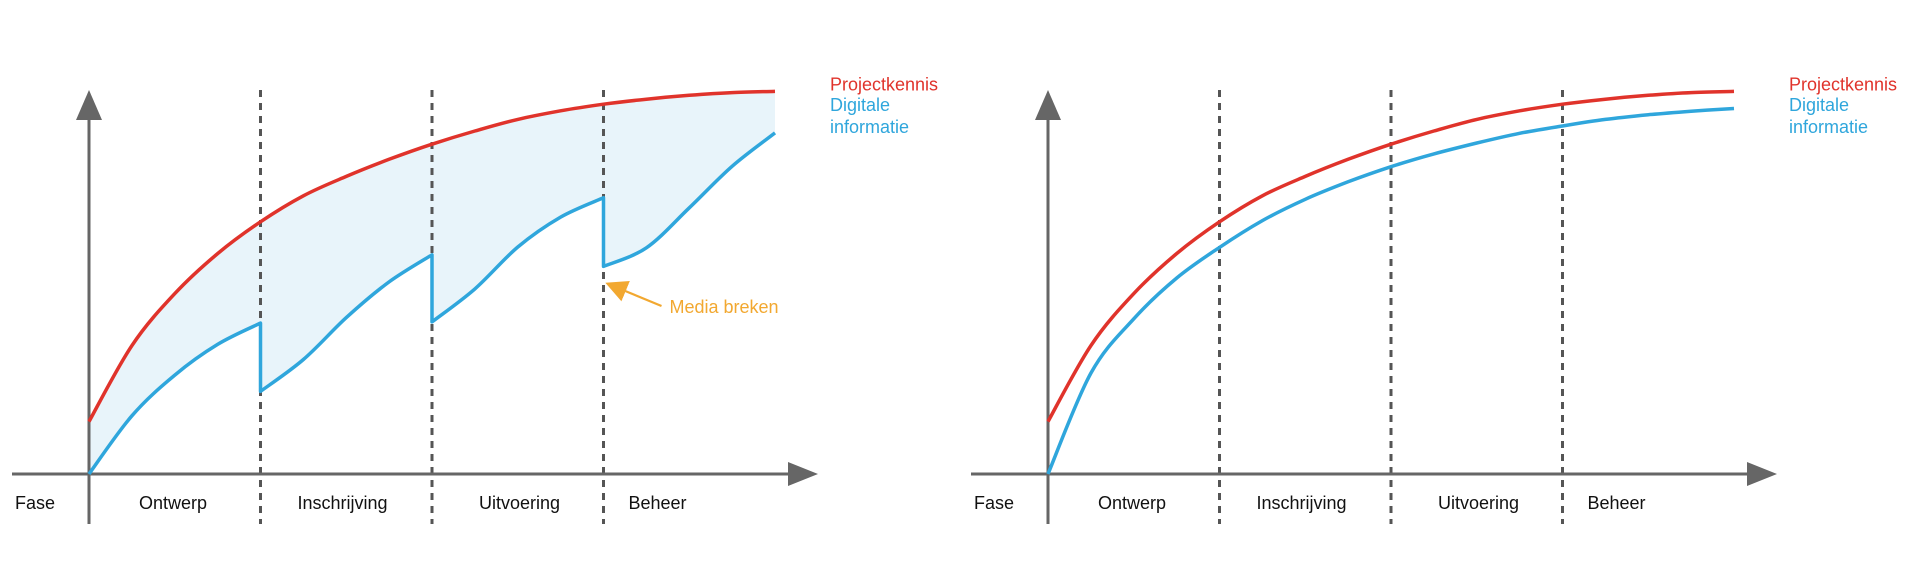  I want to click on annotation-media-breken: Media breken, so click(724, 307).